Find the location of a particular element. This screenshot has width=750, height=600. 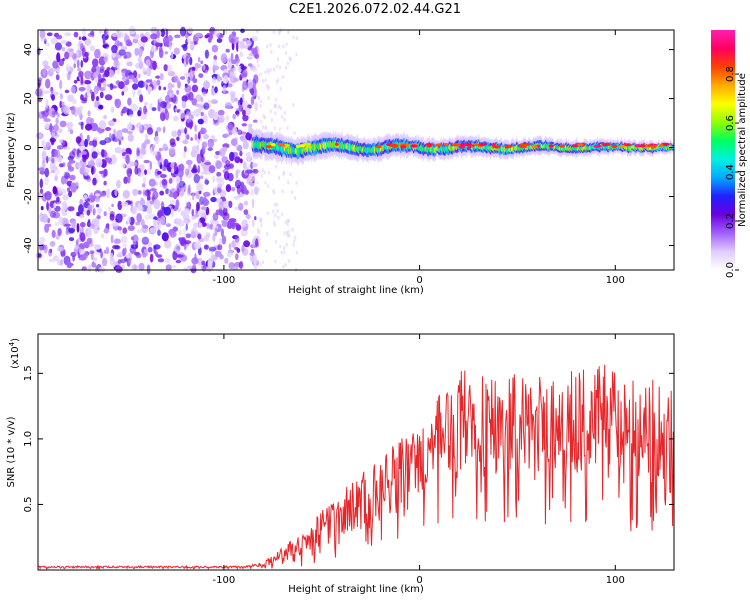

y-tick-label: 0 is located at coordinates (28, 147).